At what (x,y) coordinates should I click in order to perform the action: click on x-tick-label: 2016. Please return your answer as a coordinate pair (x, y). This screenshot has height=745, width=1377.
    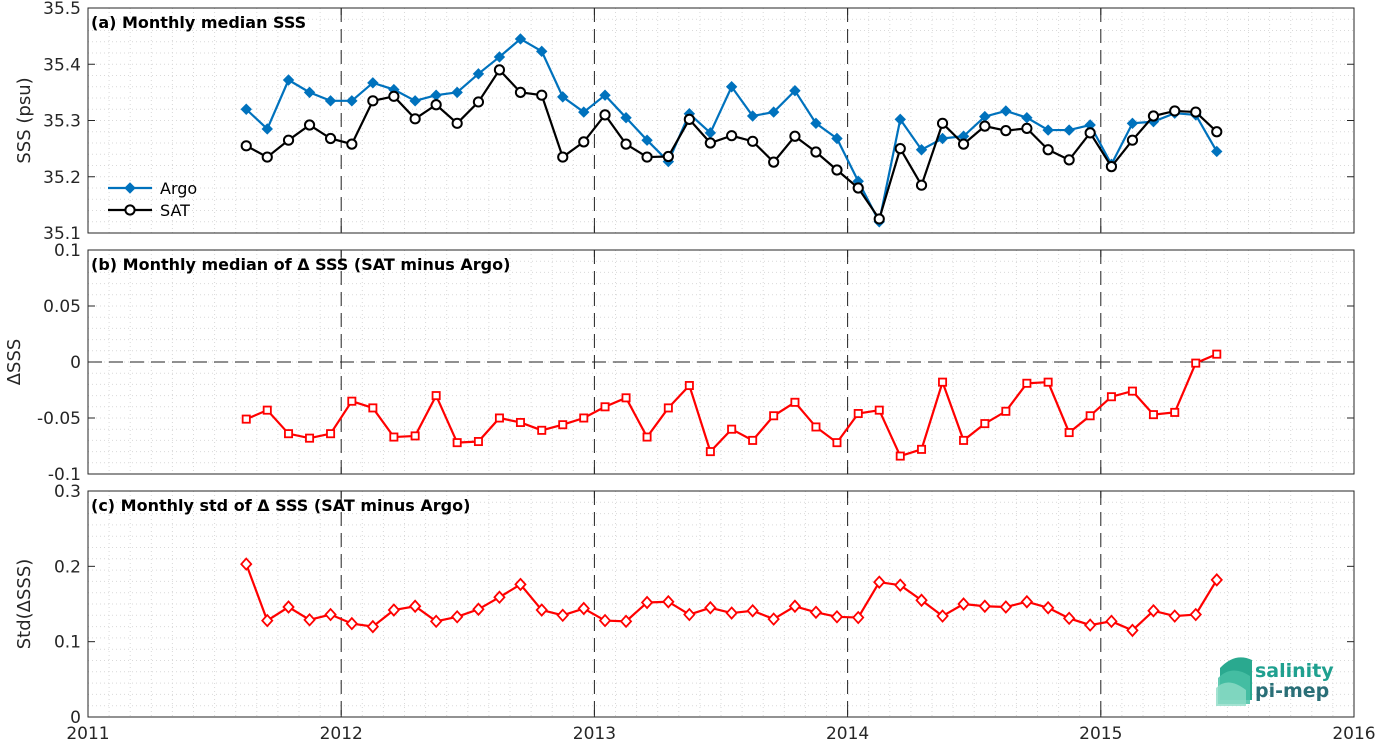
    Looking at the image, I should click on (1353, 734).